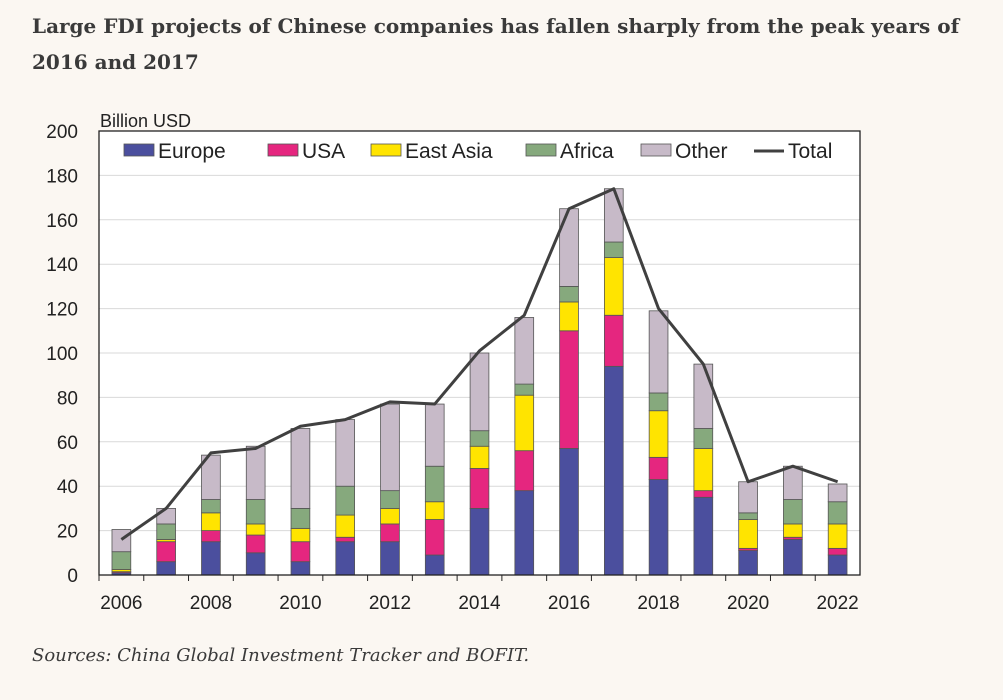 The width and height of the screenshot is (1003, 700). What do you see at coordinates (62, 354) in the screenshot?
I see `y-tick-label: 100` at bounding box center [62, 354].